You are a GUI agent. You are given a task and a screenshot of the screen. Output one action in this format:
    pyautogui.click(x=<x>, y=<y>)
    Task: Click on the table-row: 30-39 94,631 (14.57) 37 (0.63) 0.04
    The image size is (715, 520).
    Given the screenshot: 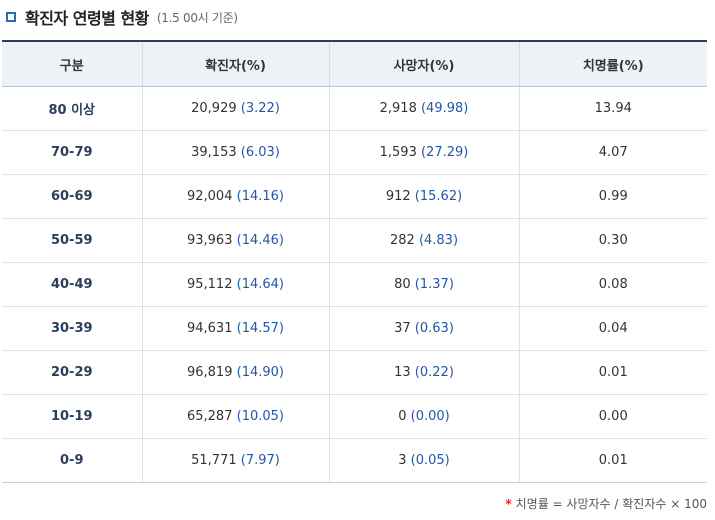 What is the action you would take?
    pyautogui.click(x=354, y=328)
    